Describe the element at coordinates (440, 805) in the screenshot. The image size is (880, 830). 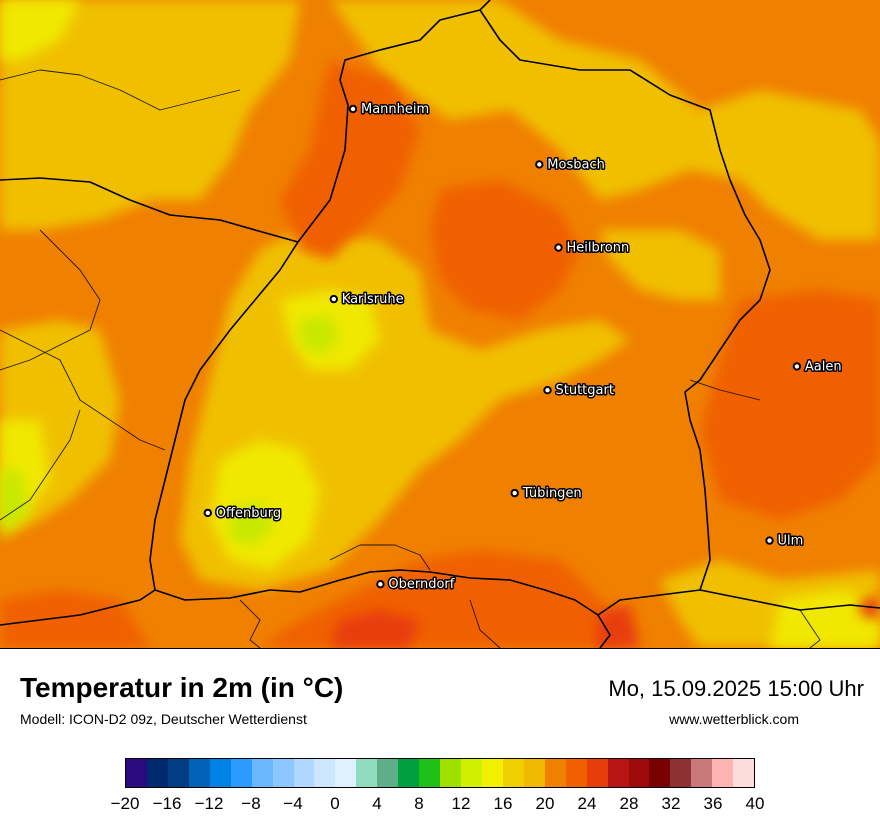
I see `legend-ticks: −20 −16 −12 −8 −4 0 4 8 12 16 20 24 28 32 36 40` at that location.